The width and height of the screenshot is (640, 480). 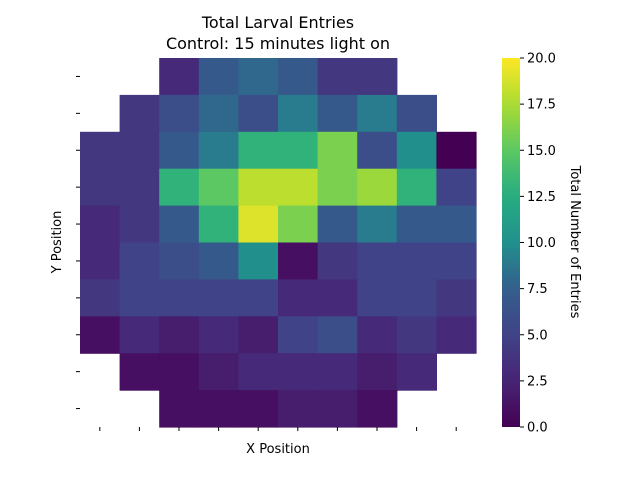 What do you see at coordinates (574, 242) in the screenshot?
I see `colorbar-label: Total Number of Entries` at bounding box center [574, 242].